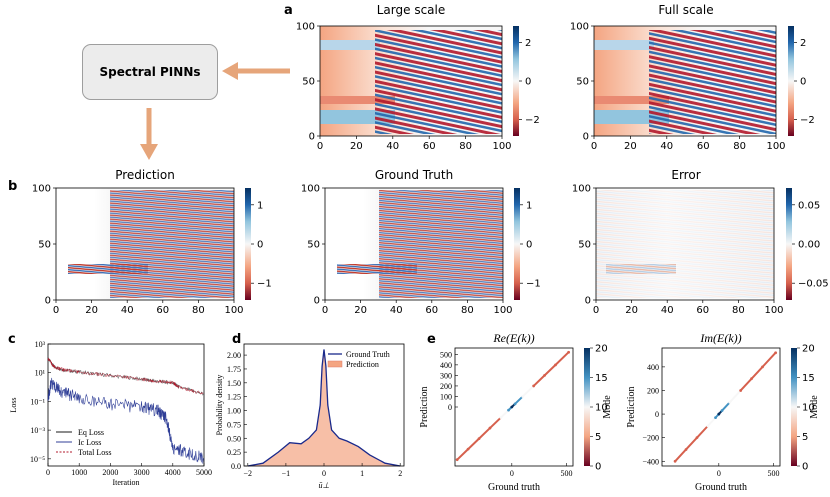 The width and height of the screenshot is (830, 497). What do you see at coordinates (320, 146) in the screenshot?
I see `panel-a1-xtick-label: 0` at bounding box center [320, 146].